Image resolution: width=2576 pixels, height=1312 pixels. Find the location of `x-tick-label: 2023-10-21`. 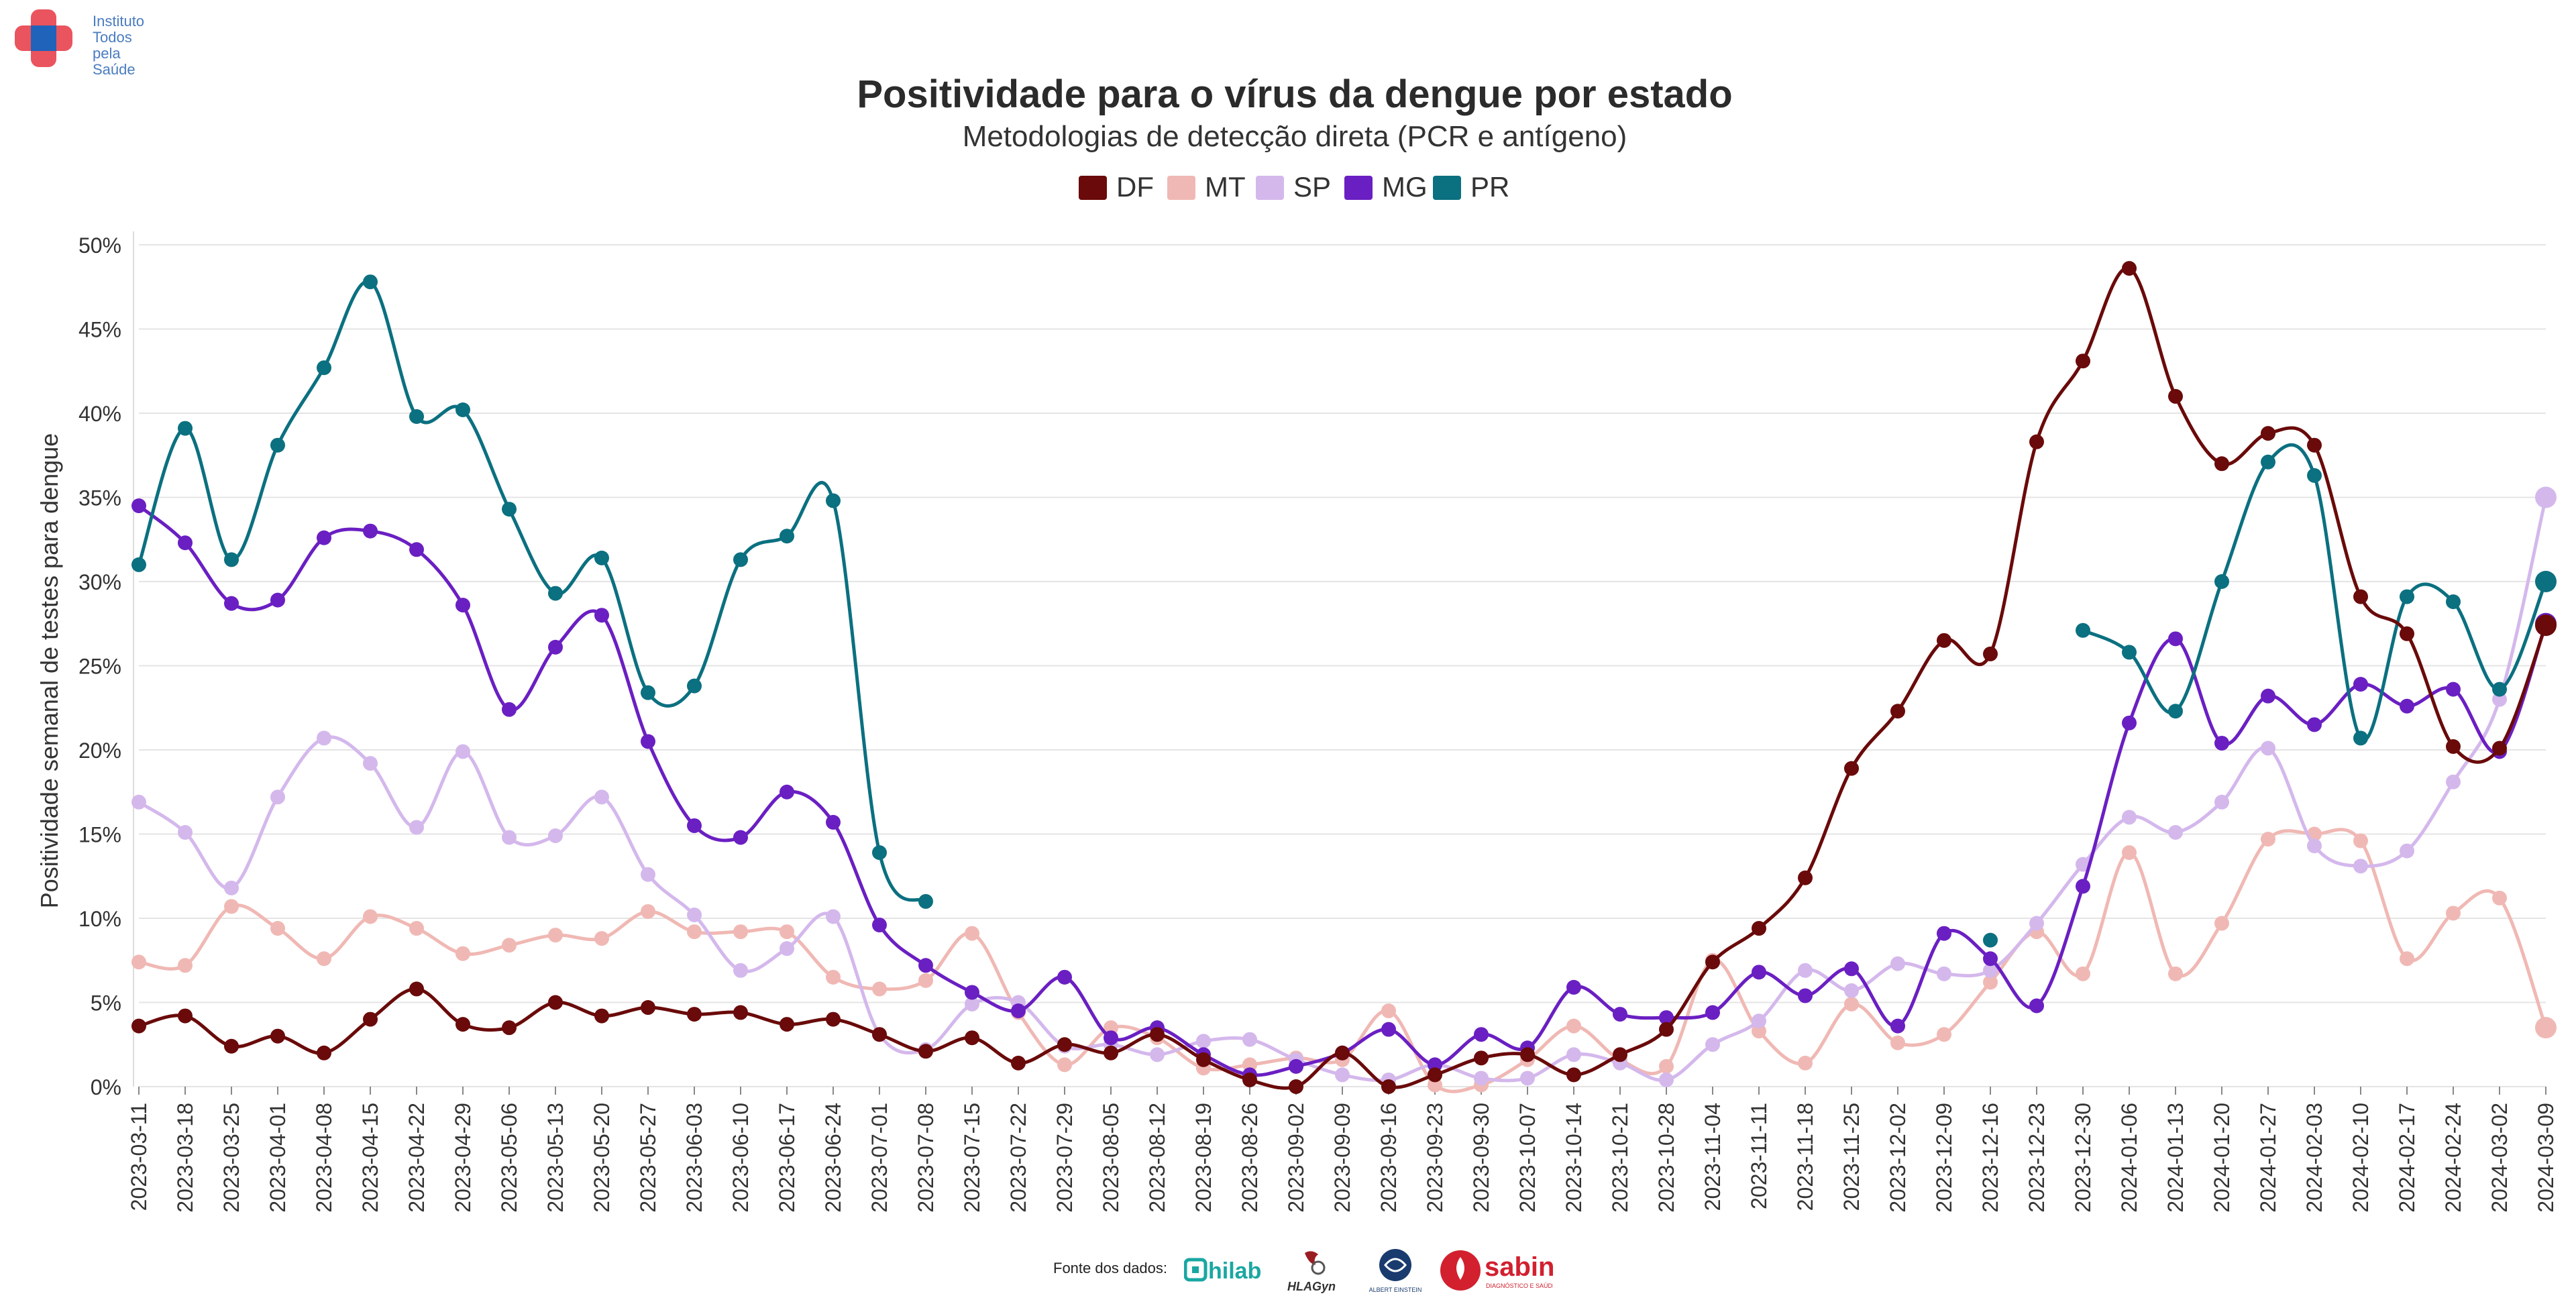

x-tick-label: 2023-10-21 is located at coordinates (1620, 1158).